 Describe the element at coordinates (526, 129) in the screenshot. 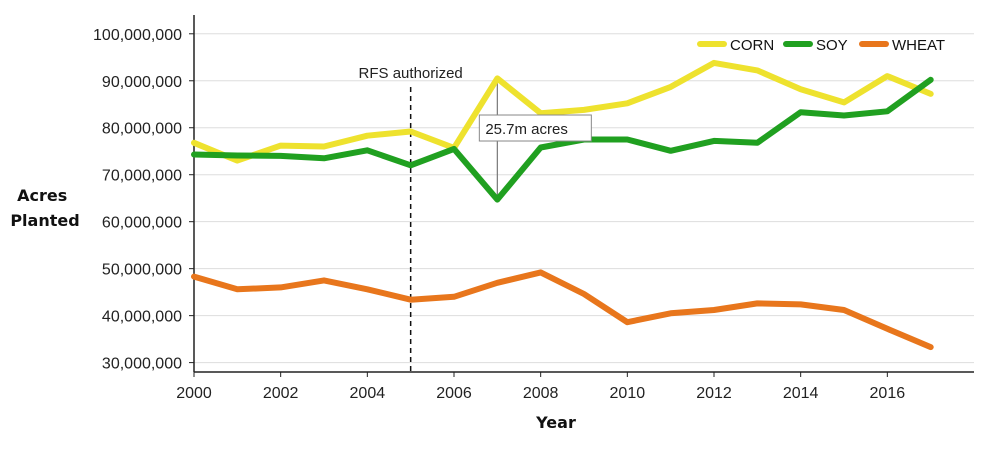

I see `difference-label: 25.7m acres` at that location.